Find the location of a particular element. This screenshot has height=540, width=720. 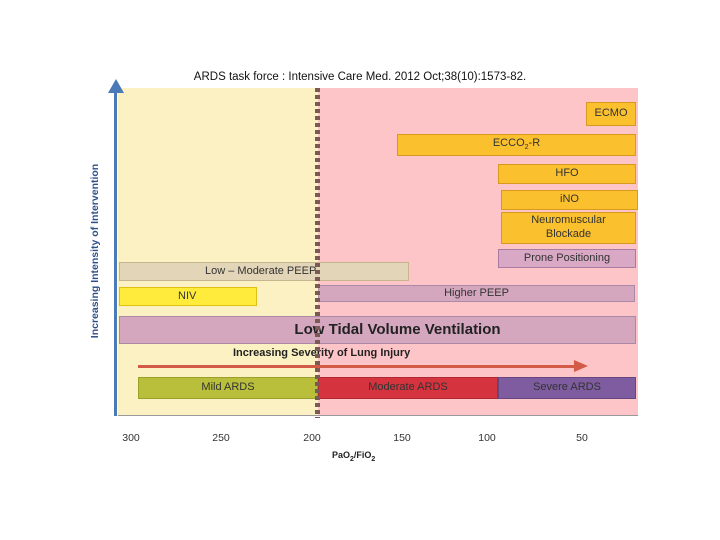

moderate-ards-label: Moderate ARDS is located at coordinates (408, 387).